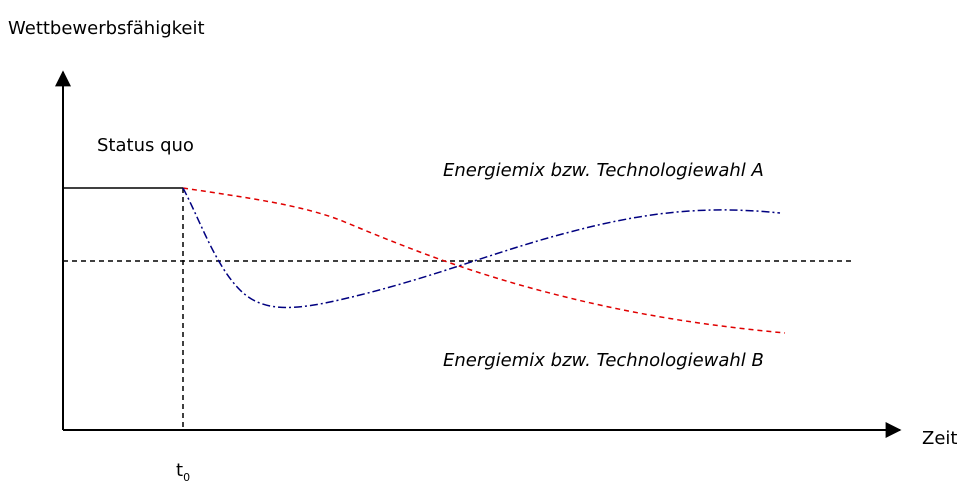 This screenshot has width=970, height=486. What do you see at coordinates (939, 438) in the screenshot?
I see `x-axis-label: Zeit` at bounding box center [939, 438].